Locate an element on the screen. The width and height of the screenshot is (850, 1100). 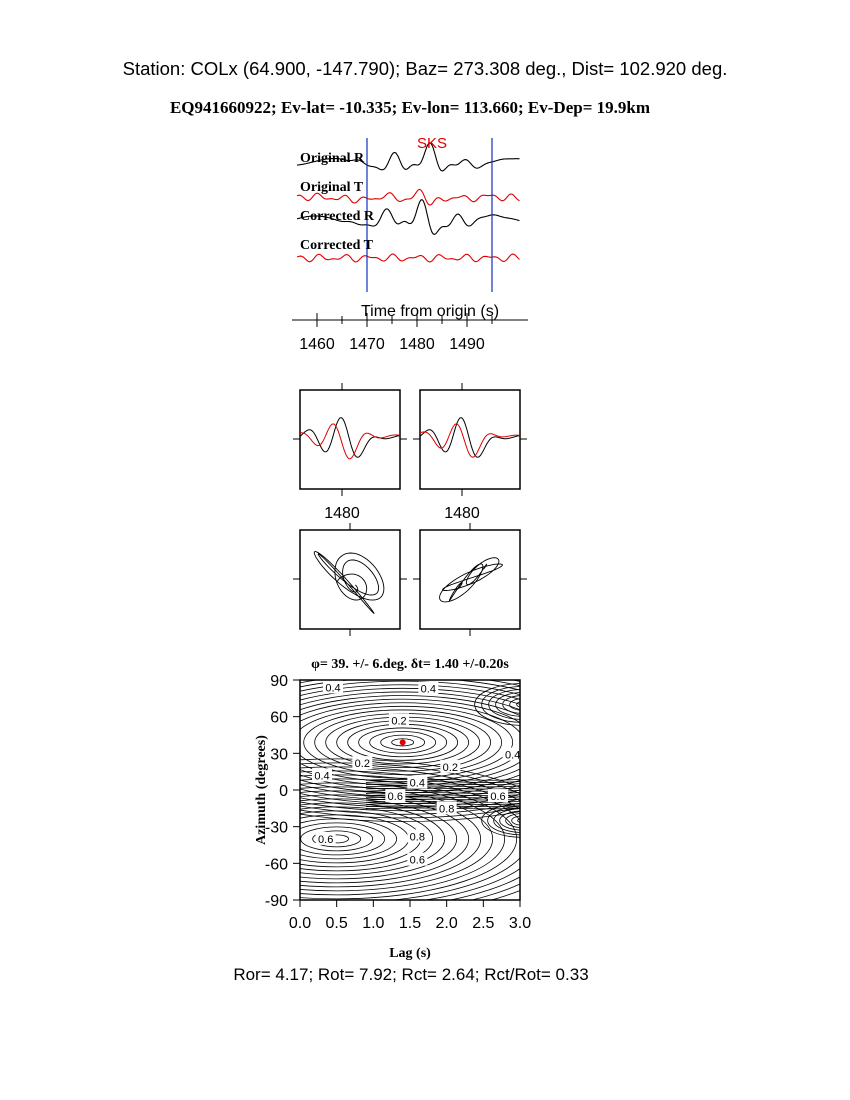
trace-label: Corrected R is located at coordinates (337, 216).